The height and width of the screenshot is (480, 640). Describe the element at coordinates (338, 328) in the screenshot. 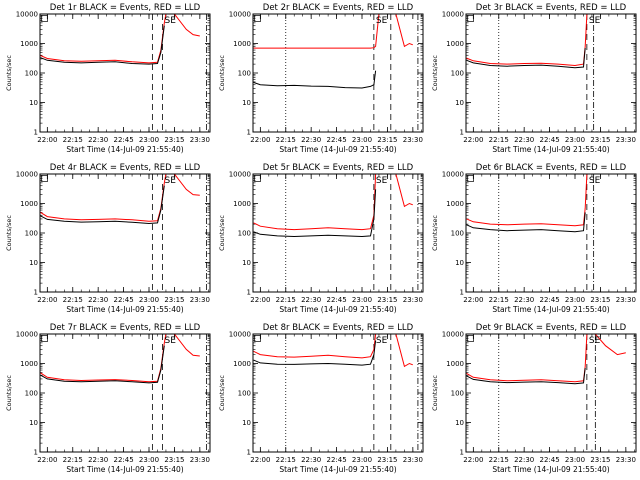

I see `panel-title: Det 8r BLACK = Events, RED = LLD` at that location.